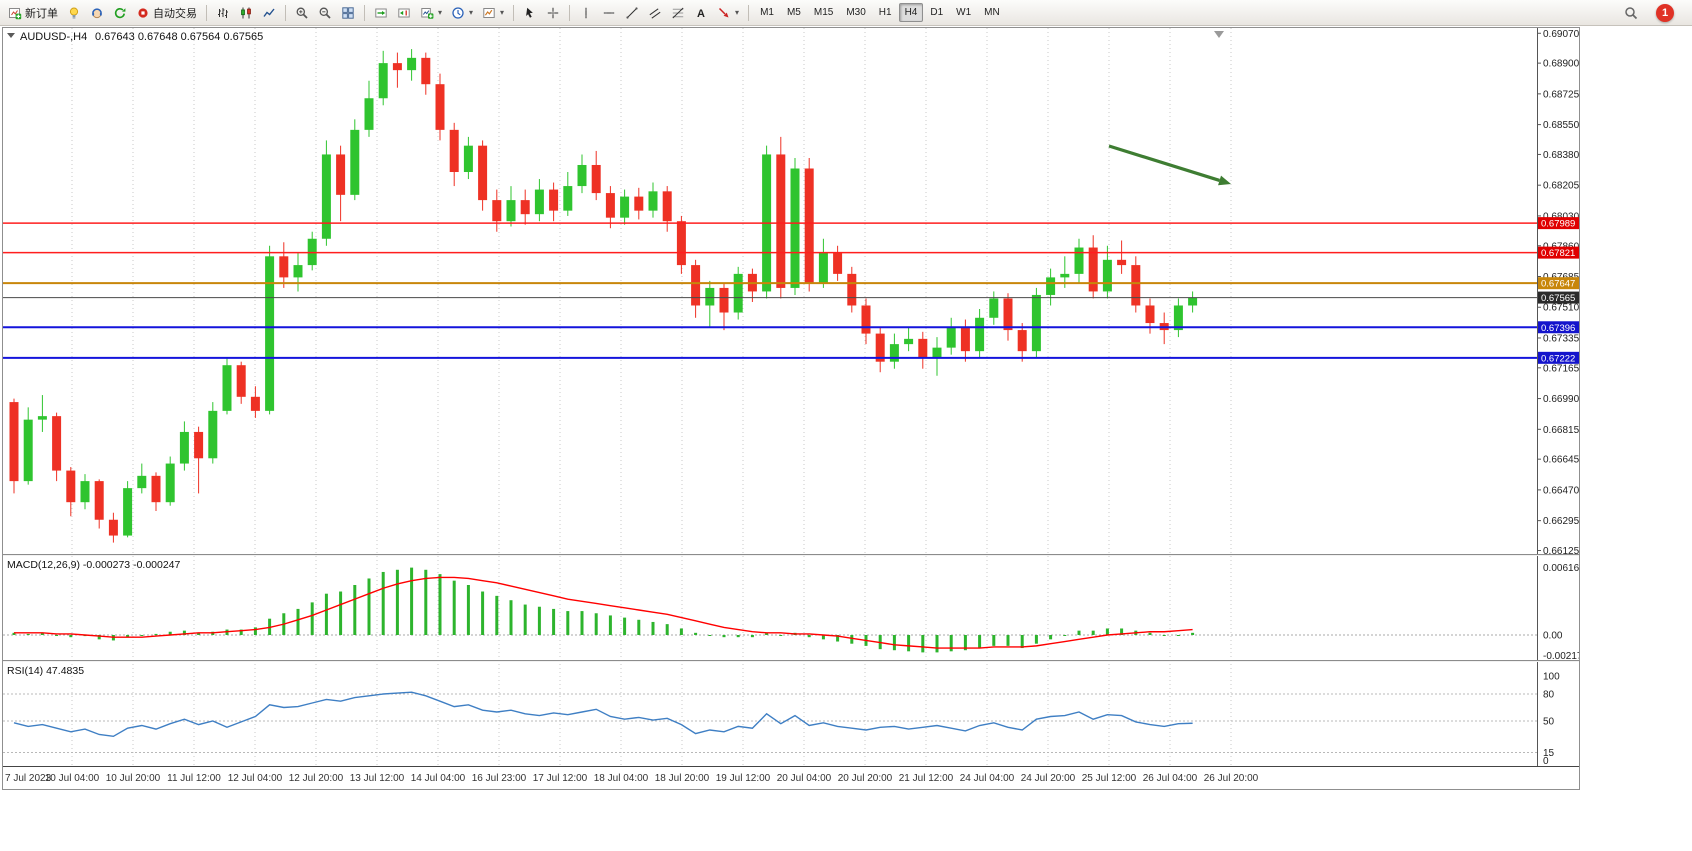 This screenshot has height=851, width=1692. I want to click on svg-text: 0.67821, so click(1558, 253).